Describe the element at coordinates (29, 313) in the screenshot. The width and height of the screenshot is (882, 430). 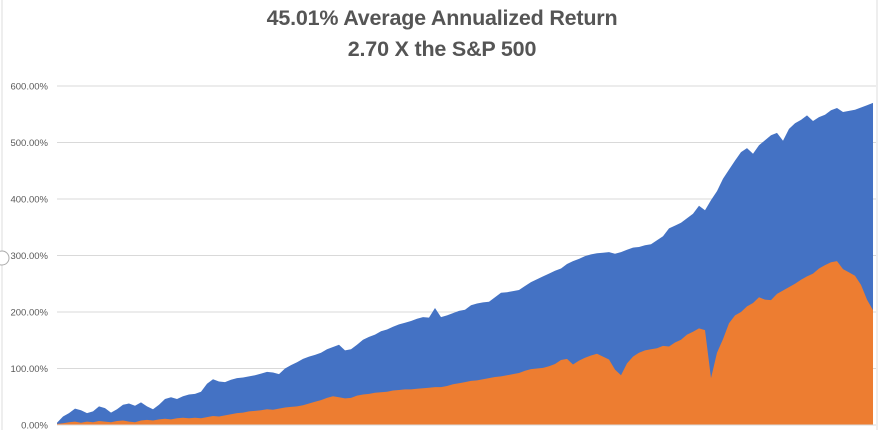
I see `y-axis-tick-200: 200.00%` at that location.